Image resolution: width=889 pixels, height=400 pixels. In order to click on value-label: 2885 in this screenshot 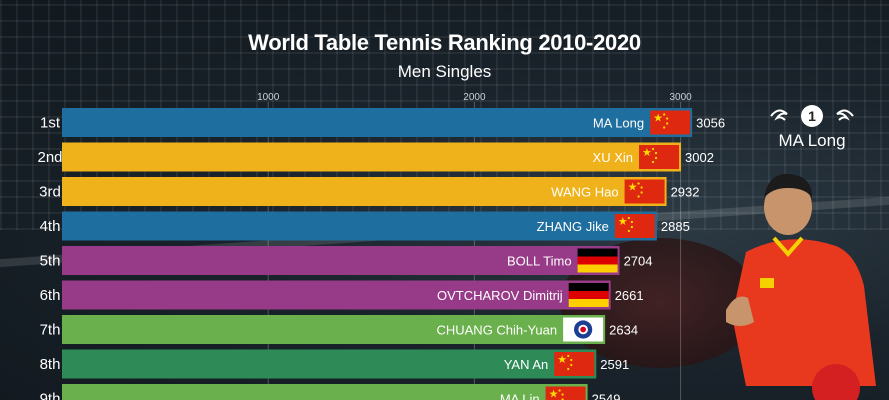, I will do `click(675, 226)`.